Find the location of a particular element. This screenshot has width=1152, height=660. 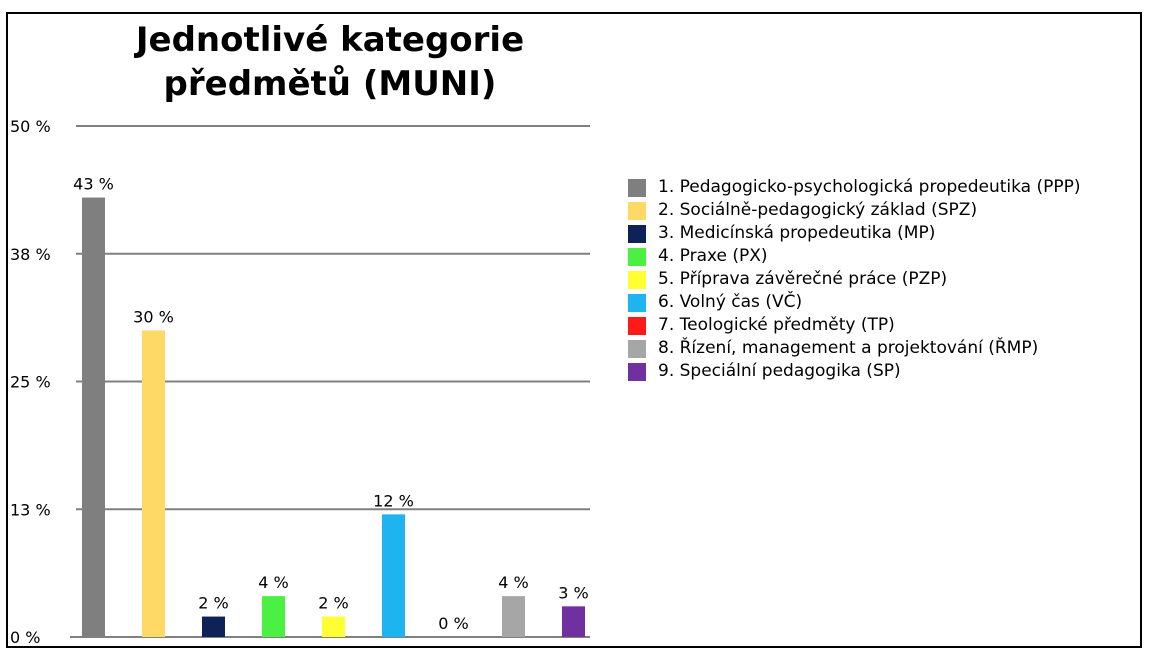

data-label: 3 % is located at coordinates (573, 592).